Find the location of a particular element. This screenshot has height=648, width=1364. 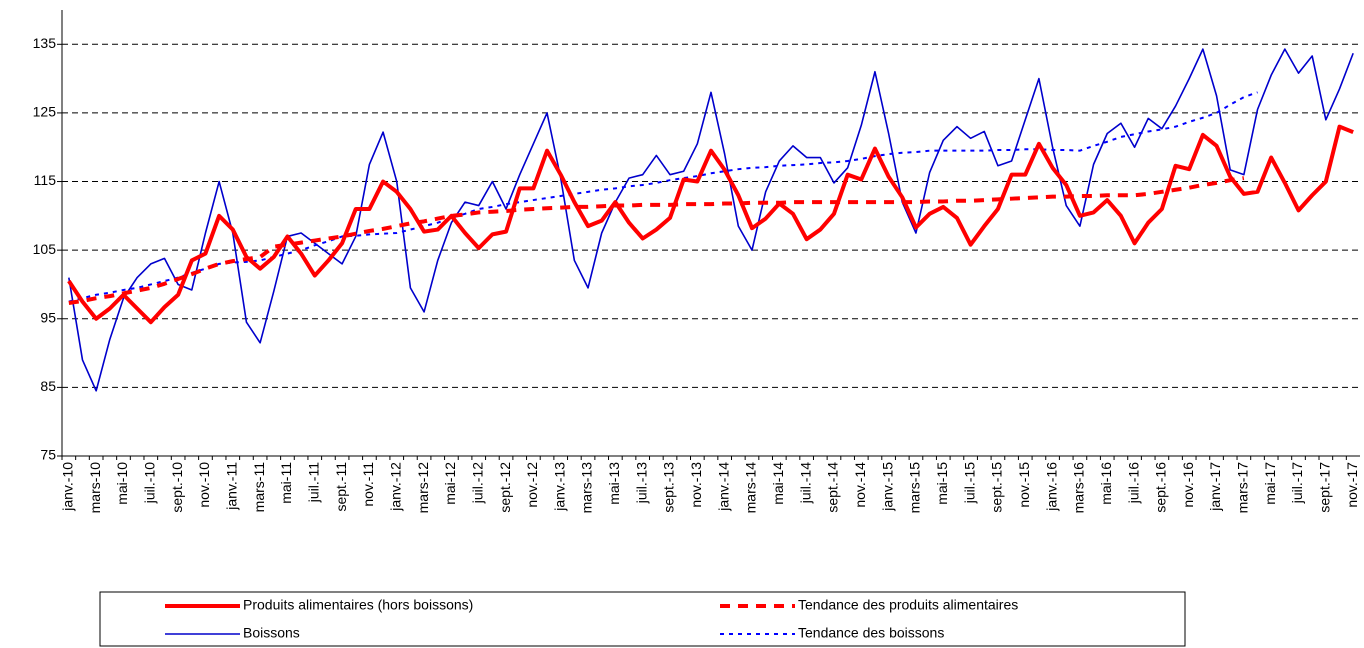

x-tick-label: mai-10 is located at coordinates (122, 483).